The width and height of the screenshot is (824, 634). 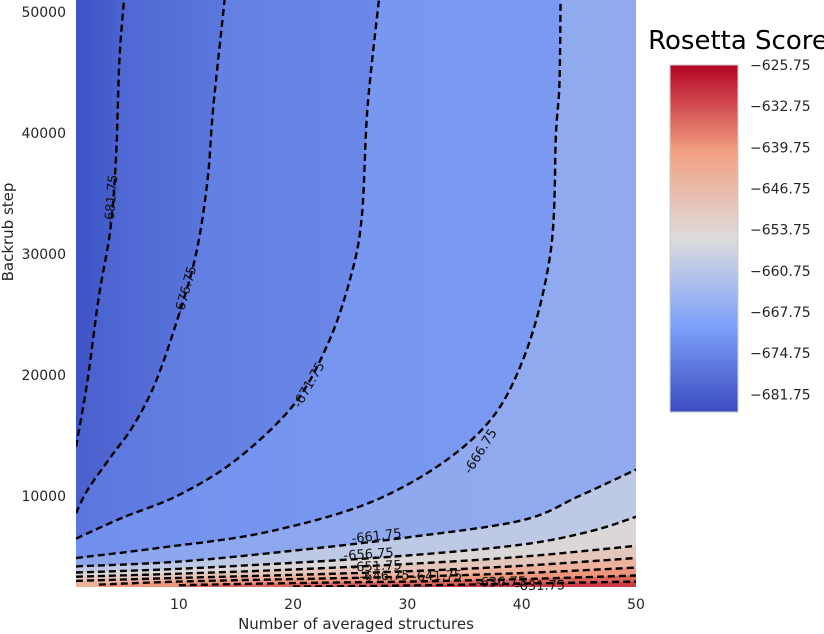 What do you see at coordinates (780, 272) in the screenshot?
I see `colorbar-tick-label: −660.75` at bounding box center [780, 272].